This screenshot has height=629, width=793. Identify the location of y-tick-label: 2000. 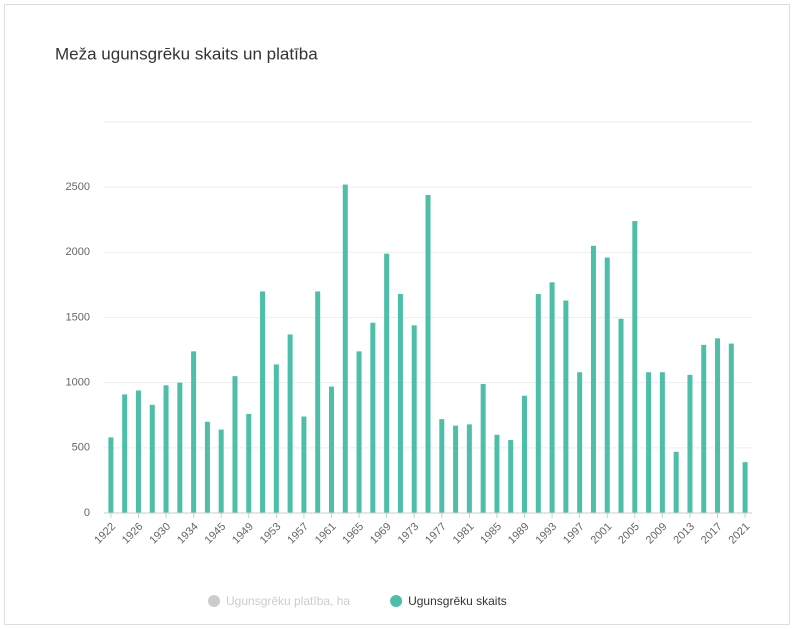
(78, 252).